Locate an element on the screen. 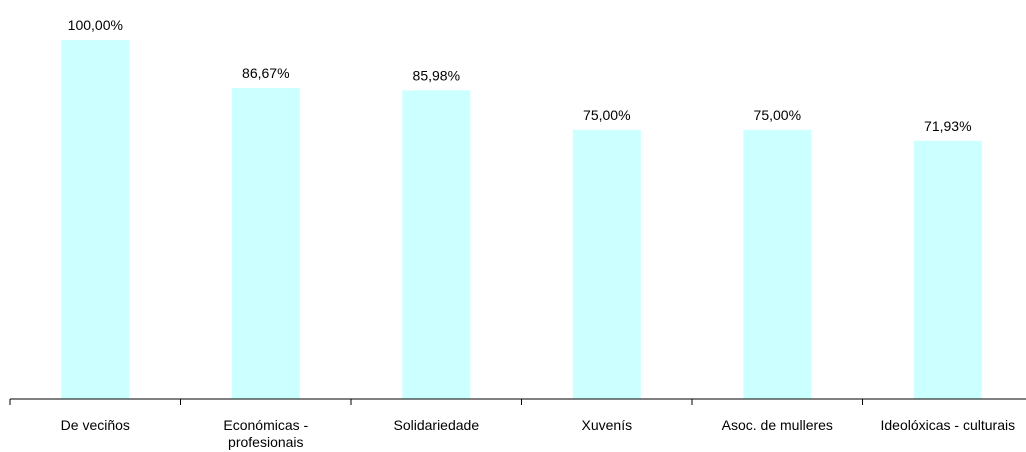  category-label-5: Ideolóxicas - culturais is located at coordinates (947, 425).